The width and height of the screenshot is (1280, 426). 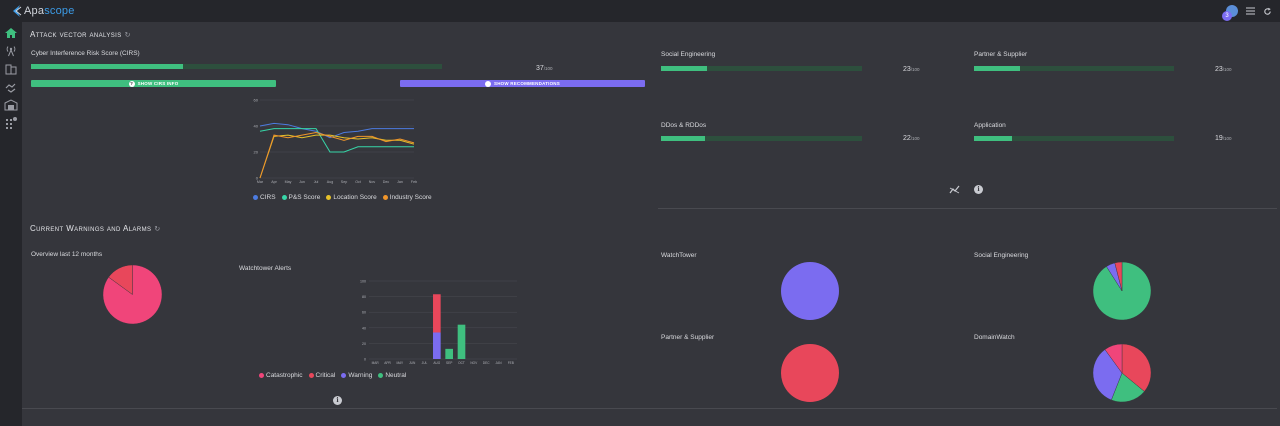 I want to click on divider, so click(x=649, y=408).